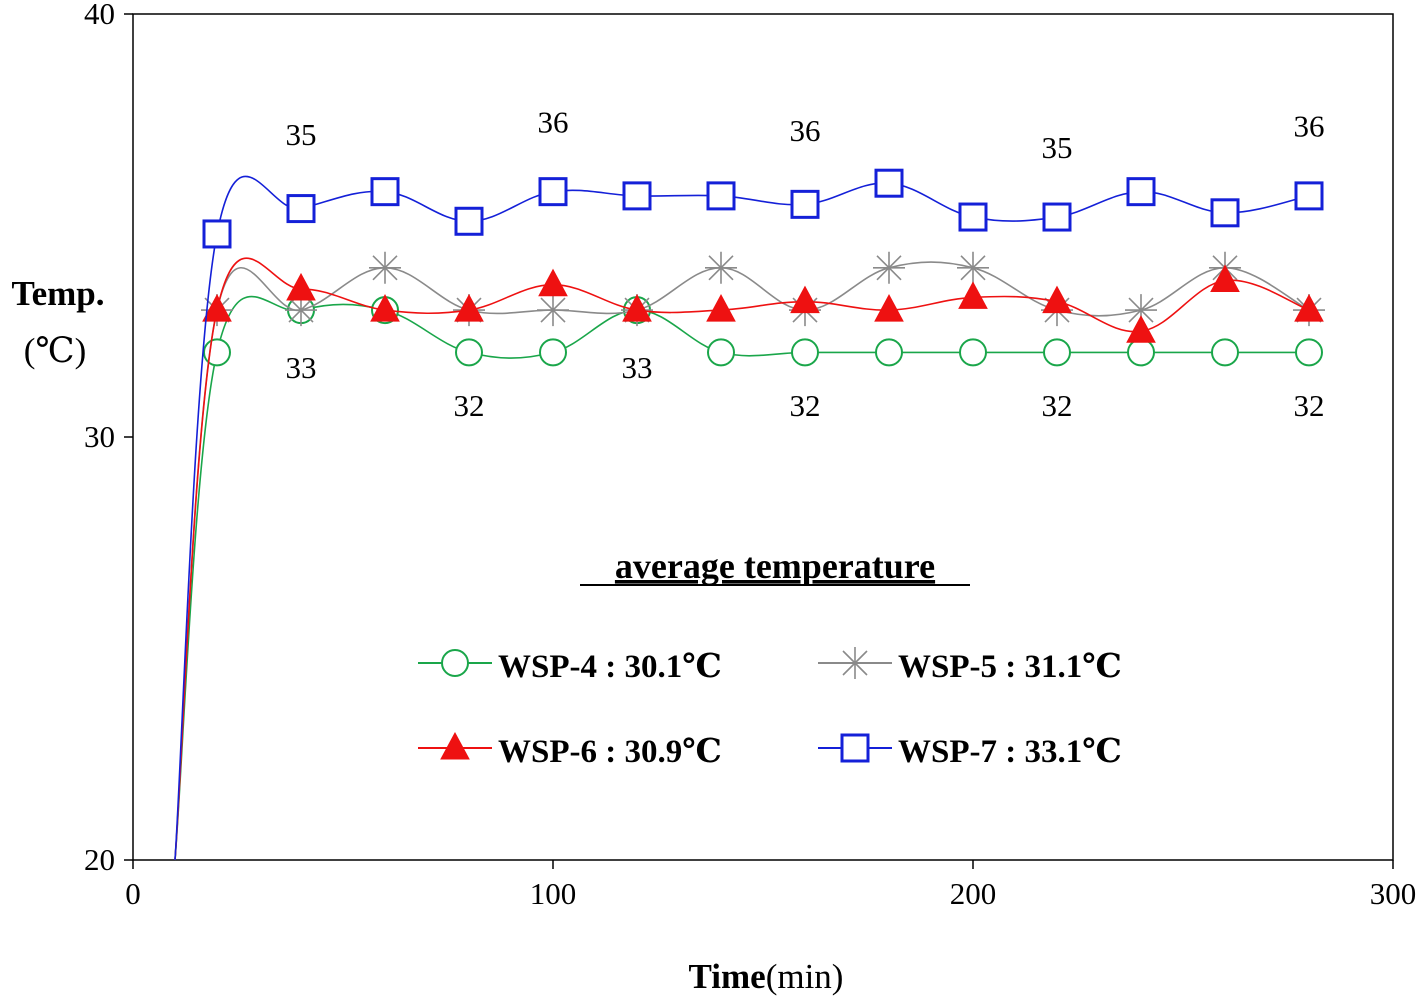 This screenshot has height=1000, width=1425. I want to click on legend-label: WSP-6 : 30.9℃, so click(610, 752).